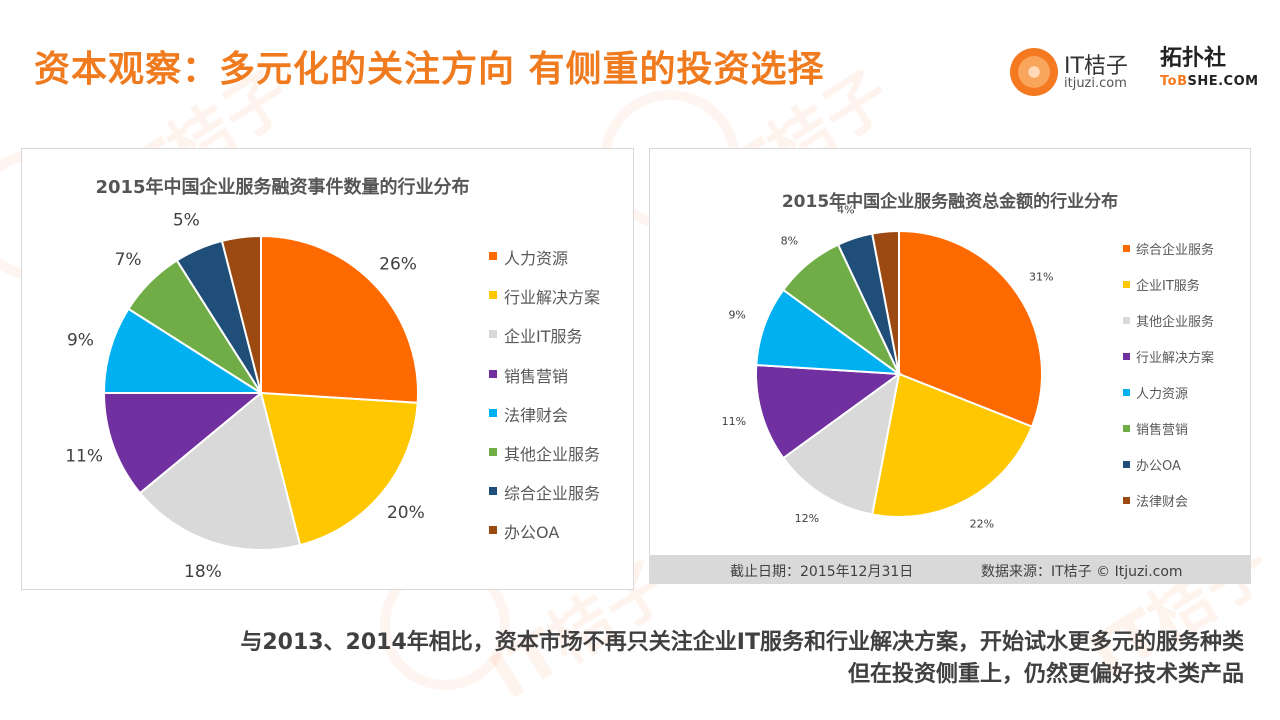  I want to click on page-title: 资本观察：多元化的关注方向 有侧重的投资选择, so click(429, 69).